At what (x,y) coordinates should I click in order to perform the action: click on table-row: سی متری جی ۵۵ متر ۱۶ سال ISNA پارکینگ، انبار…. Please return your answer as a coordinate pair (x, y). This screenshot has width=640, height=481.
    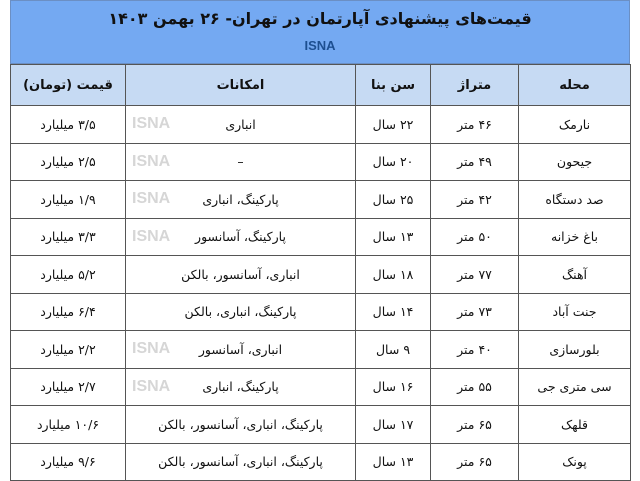
    Looking at the image, I should click on (320, 386).